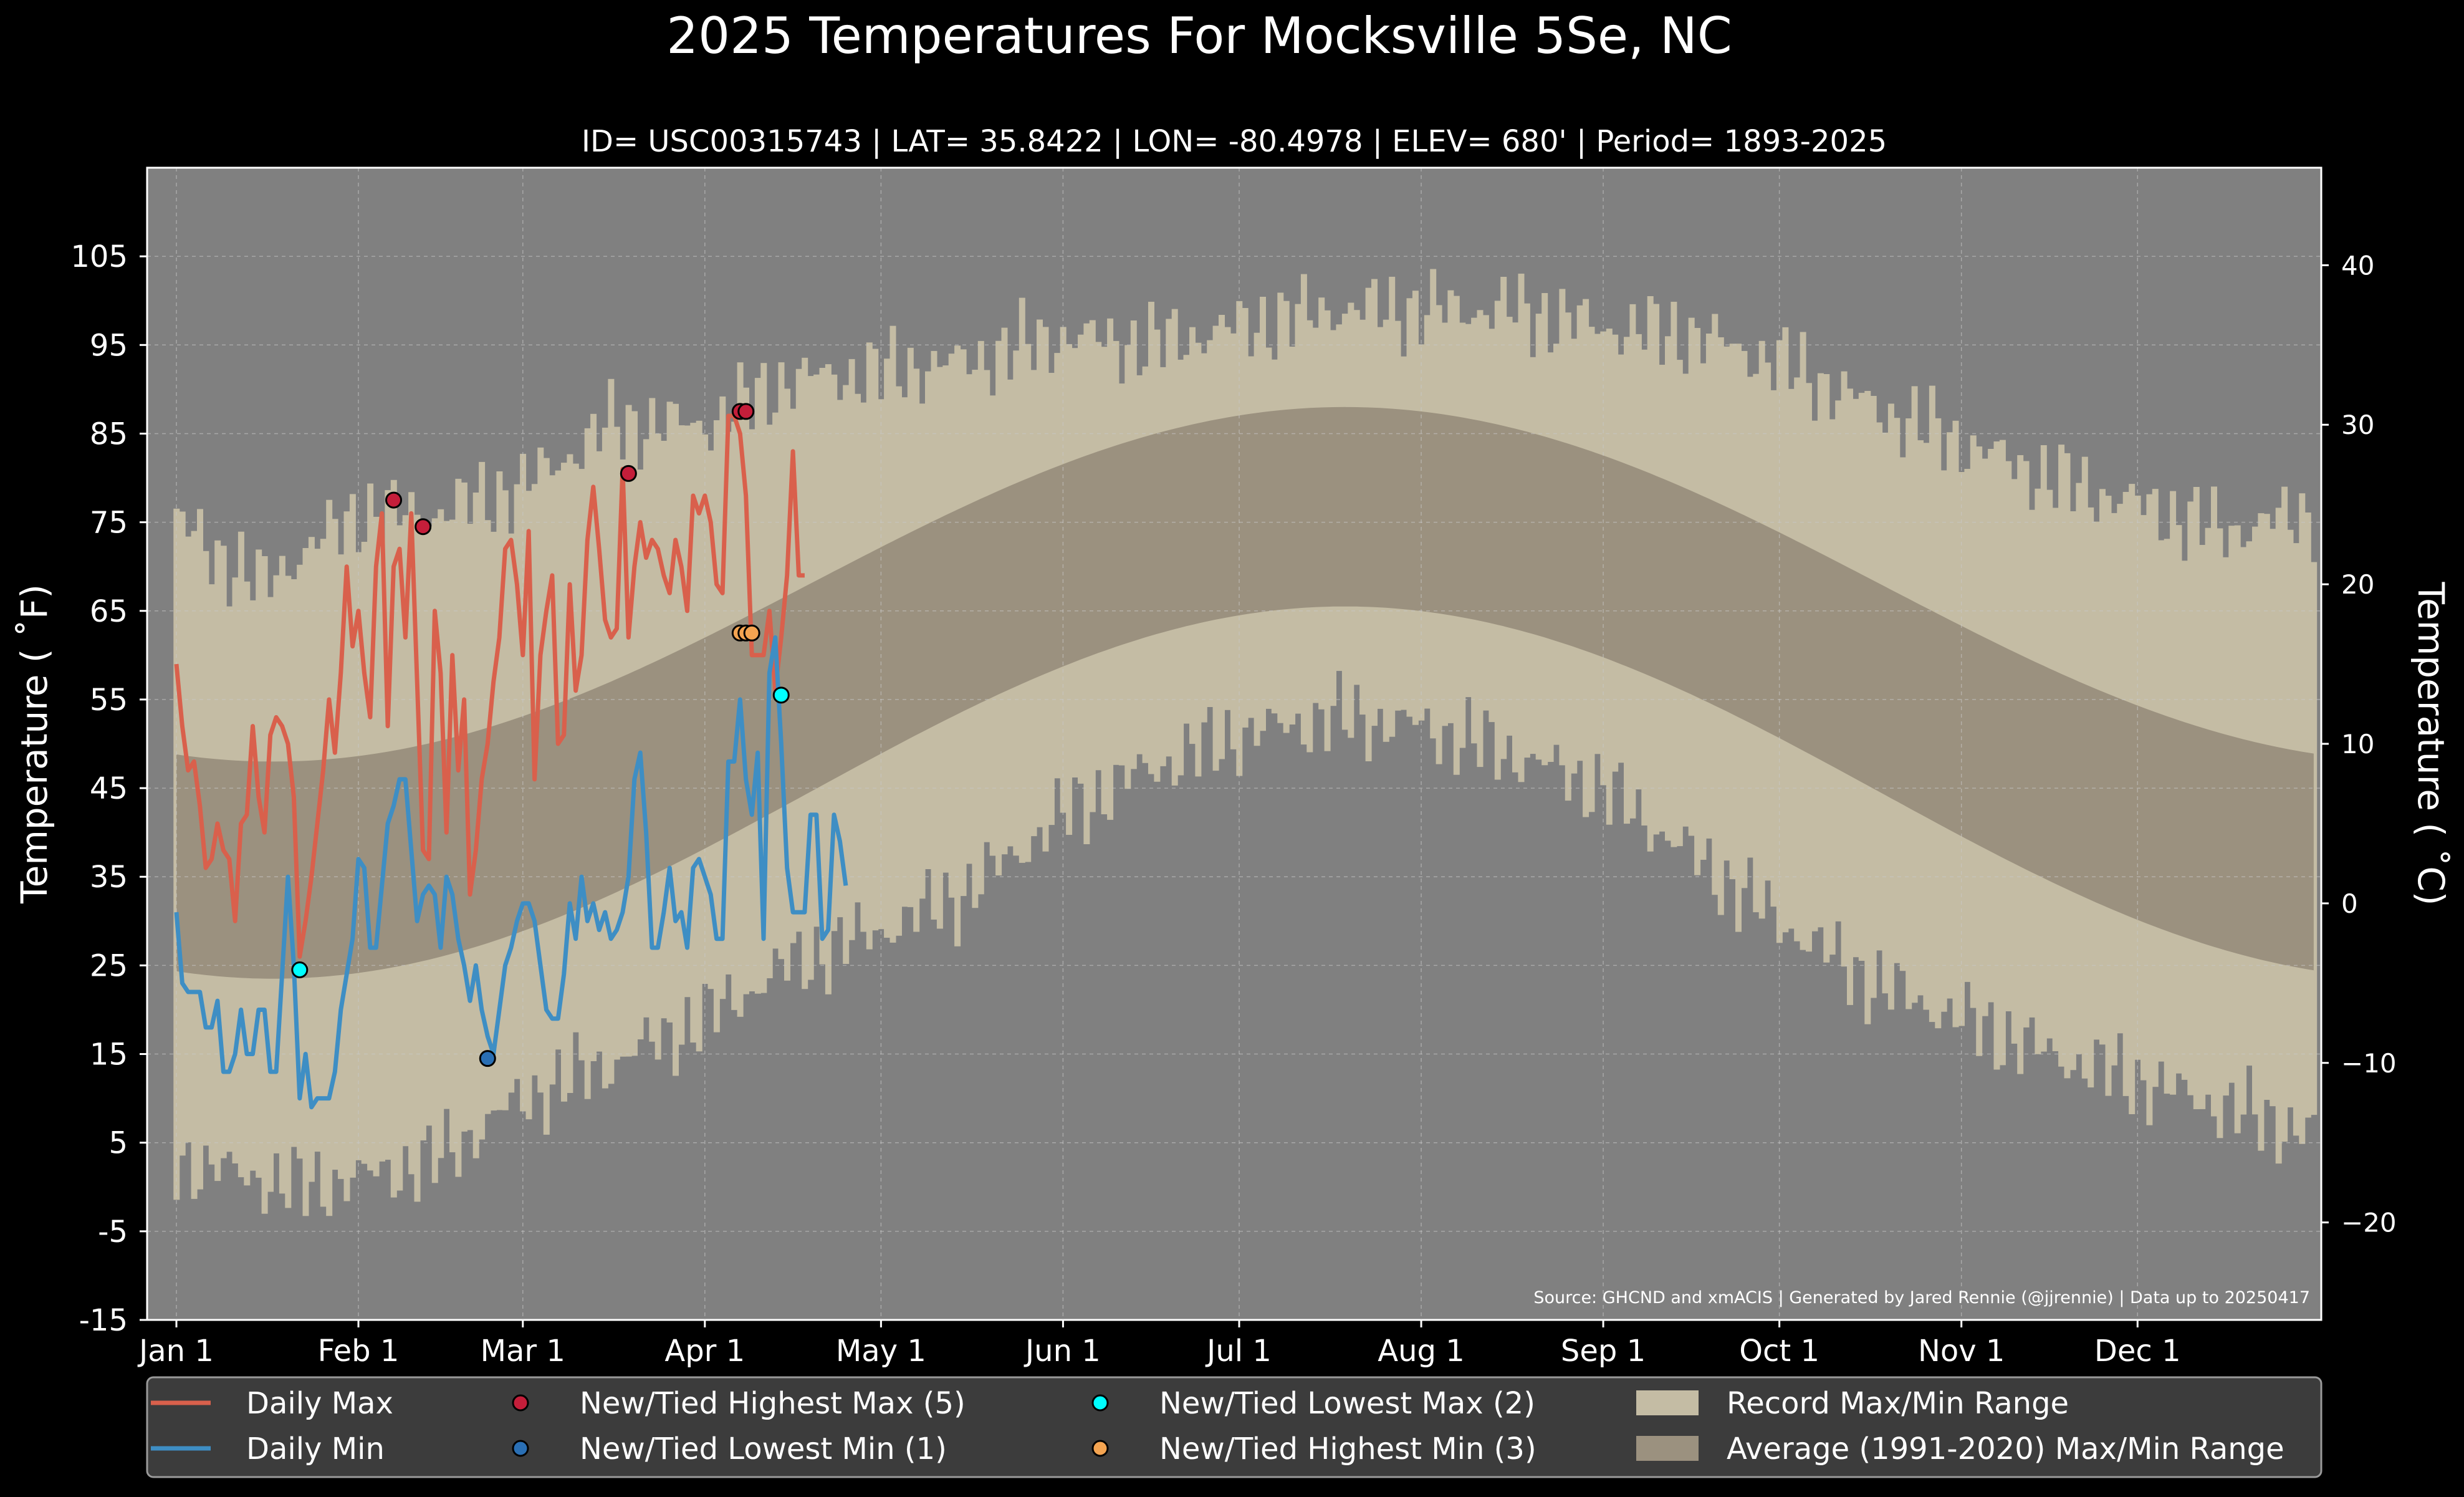 This screenshot has height=1497, width=2464. What do you see at coordinates (1347, 1403) in the screenshot?
I see `legend-label: New/Tied Lowest Max (2)` at bounding box center [1347, 1403].